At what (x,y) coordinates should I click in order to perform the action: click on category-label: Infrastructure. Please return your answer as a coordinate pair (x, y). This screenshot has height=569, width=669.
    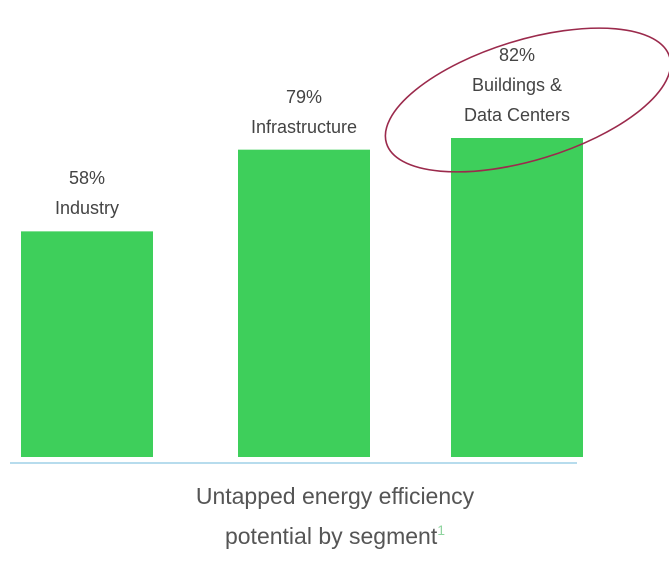
    Looking at the image, I should click on (304, 126).